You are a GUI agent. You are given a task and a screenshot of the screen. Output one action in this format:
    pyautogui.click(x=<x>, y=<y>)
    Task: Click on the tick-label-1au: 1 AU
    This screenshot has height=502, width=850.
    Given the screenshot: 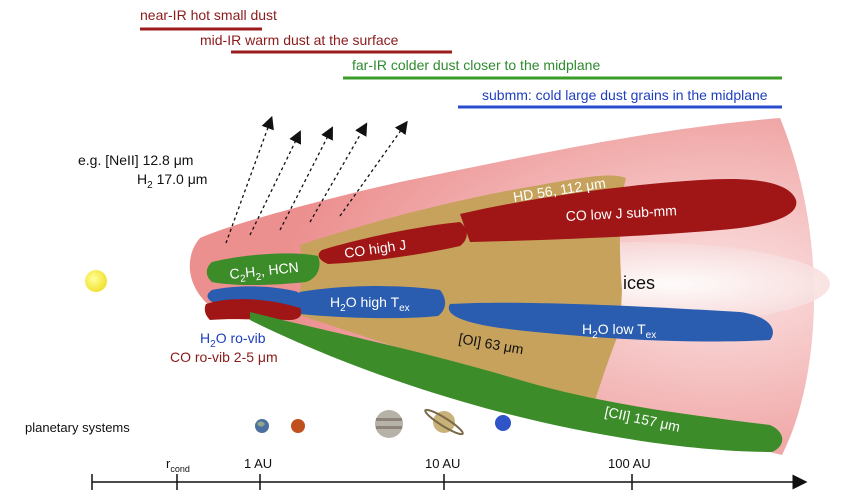 What is the action you would take?
    pyautogui.click(x=258, y=463)
    